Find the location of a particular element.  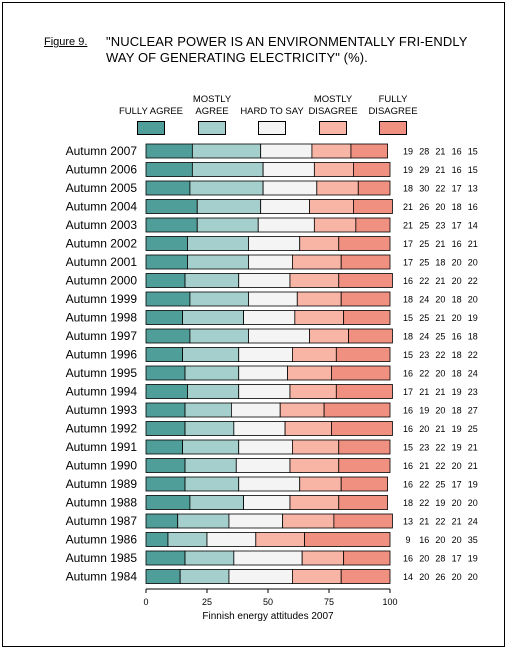

legend-swatch is located at coordinates (393, 128).